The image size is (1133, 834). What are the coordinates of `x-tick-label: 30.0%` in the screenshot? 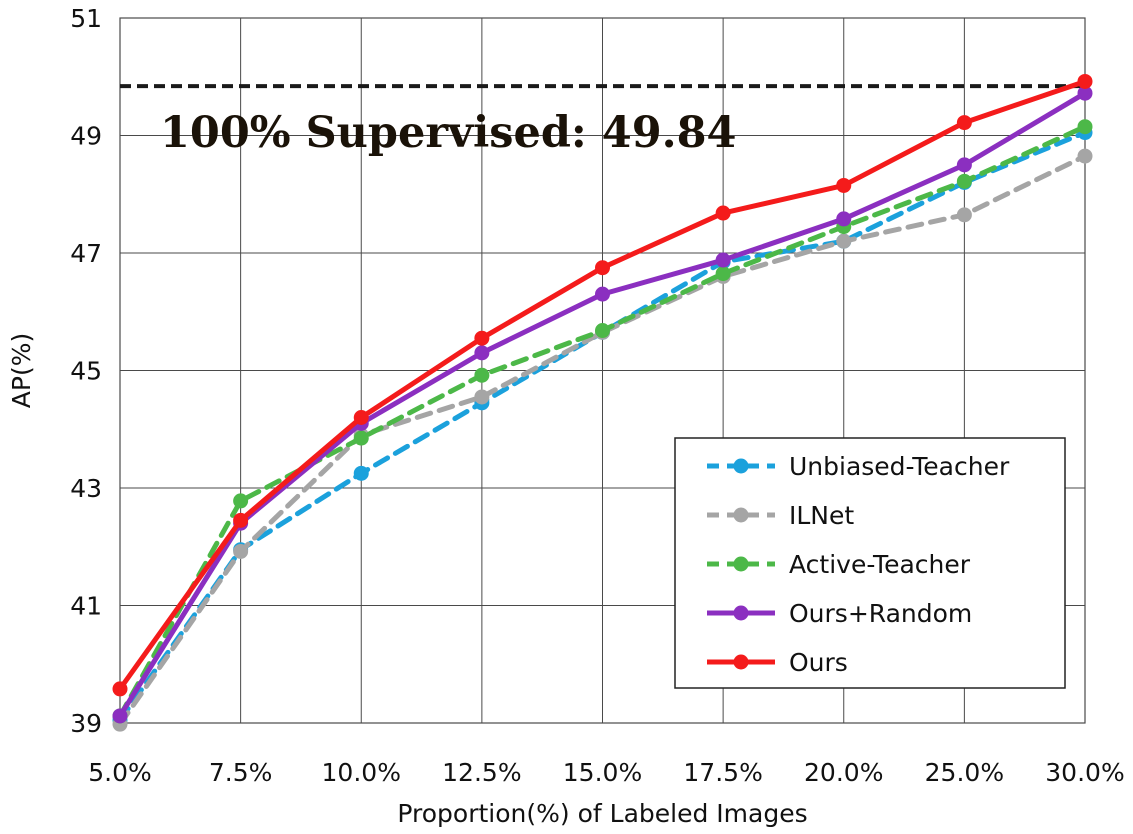 It's located at (1084, 772).